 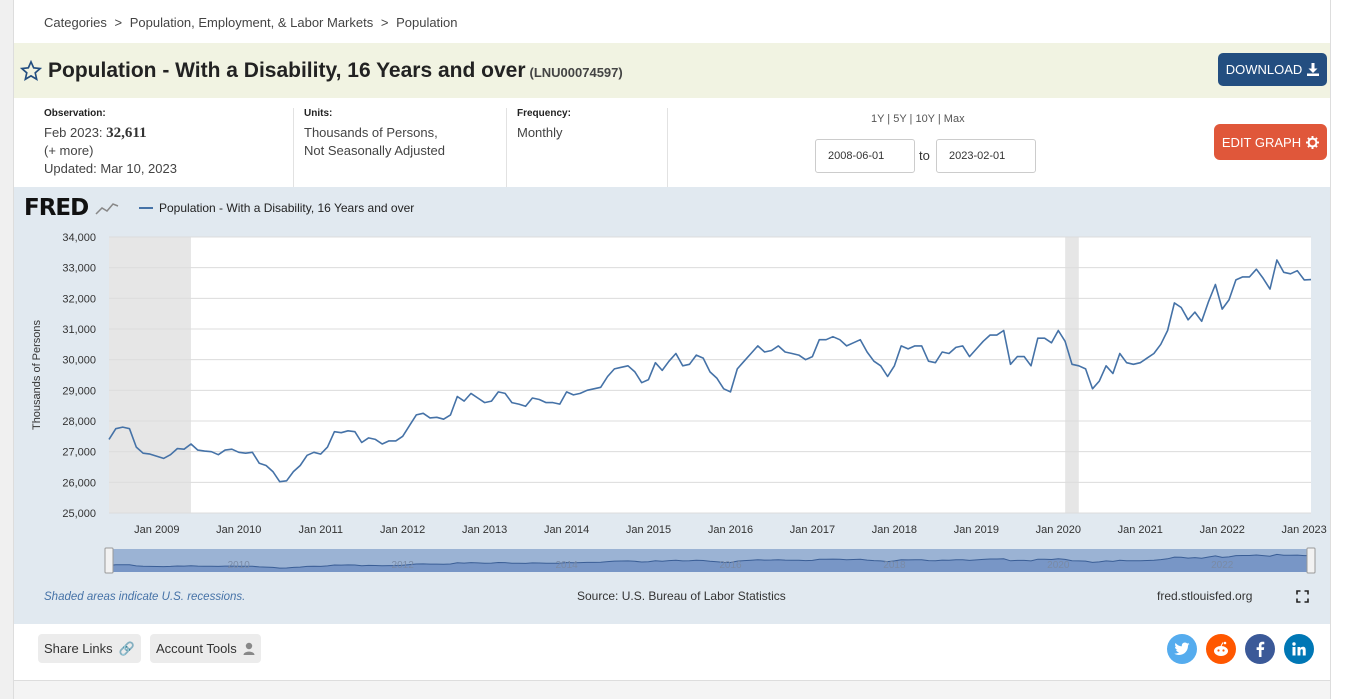 I want to click on observation-value-row: Feb 2023: 32,611, so click(x=110, y=133).